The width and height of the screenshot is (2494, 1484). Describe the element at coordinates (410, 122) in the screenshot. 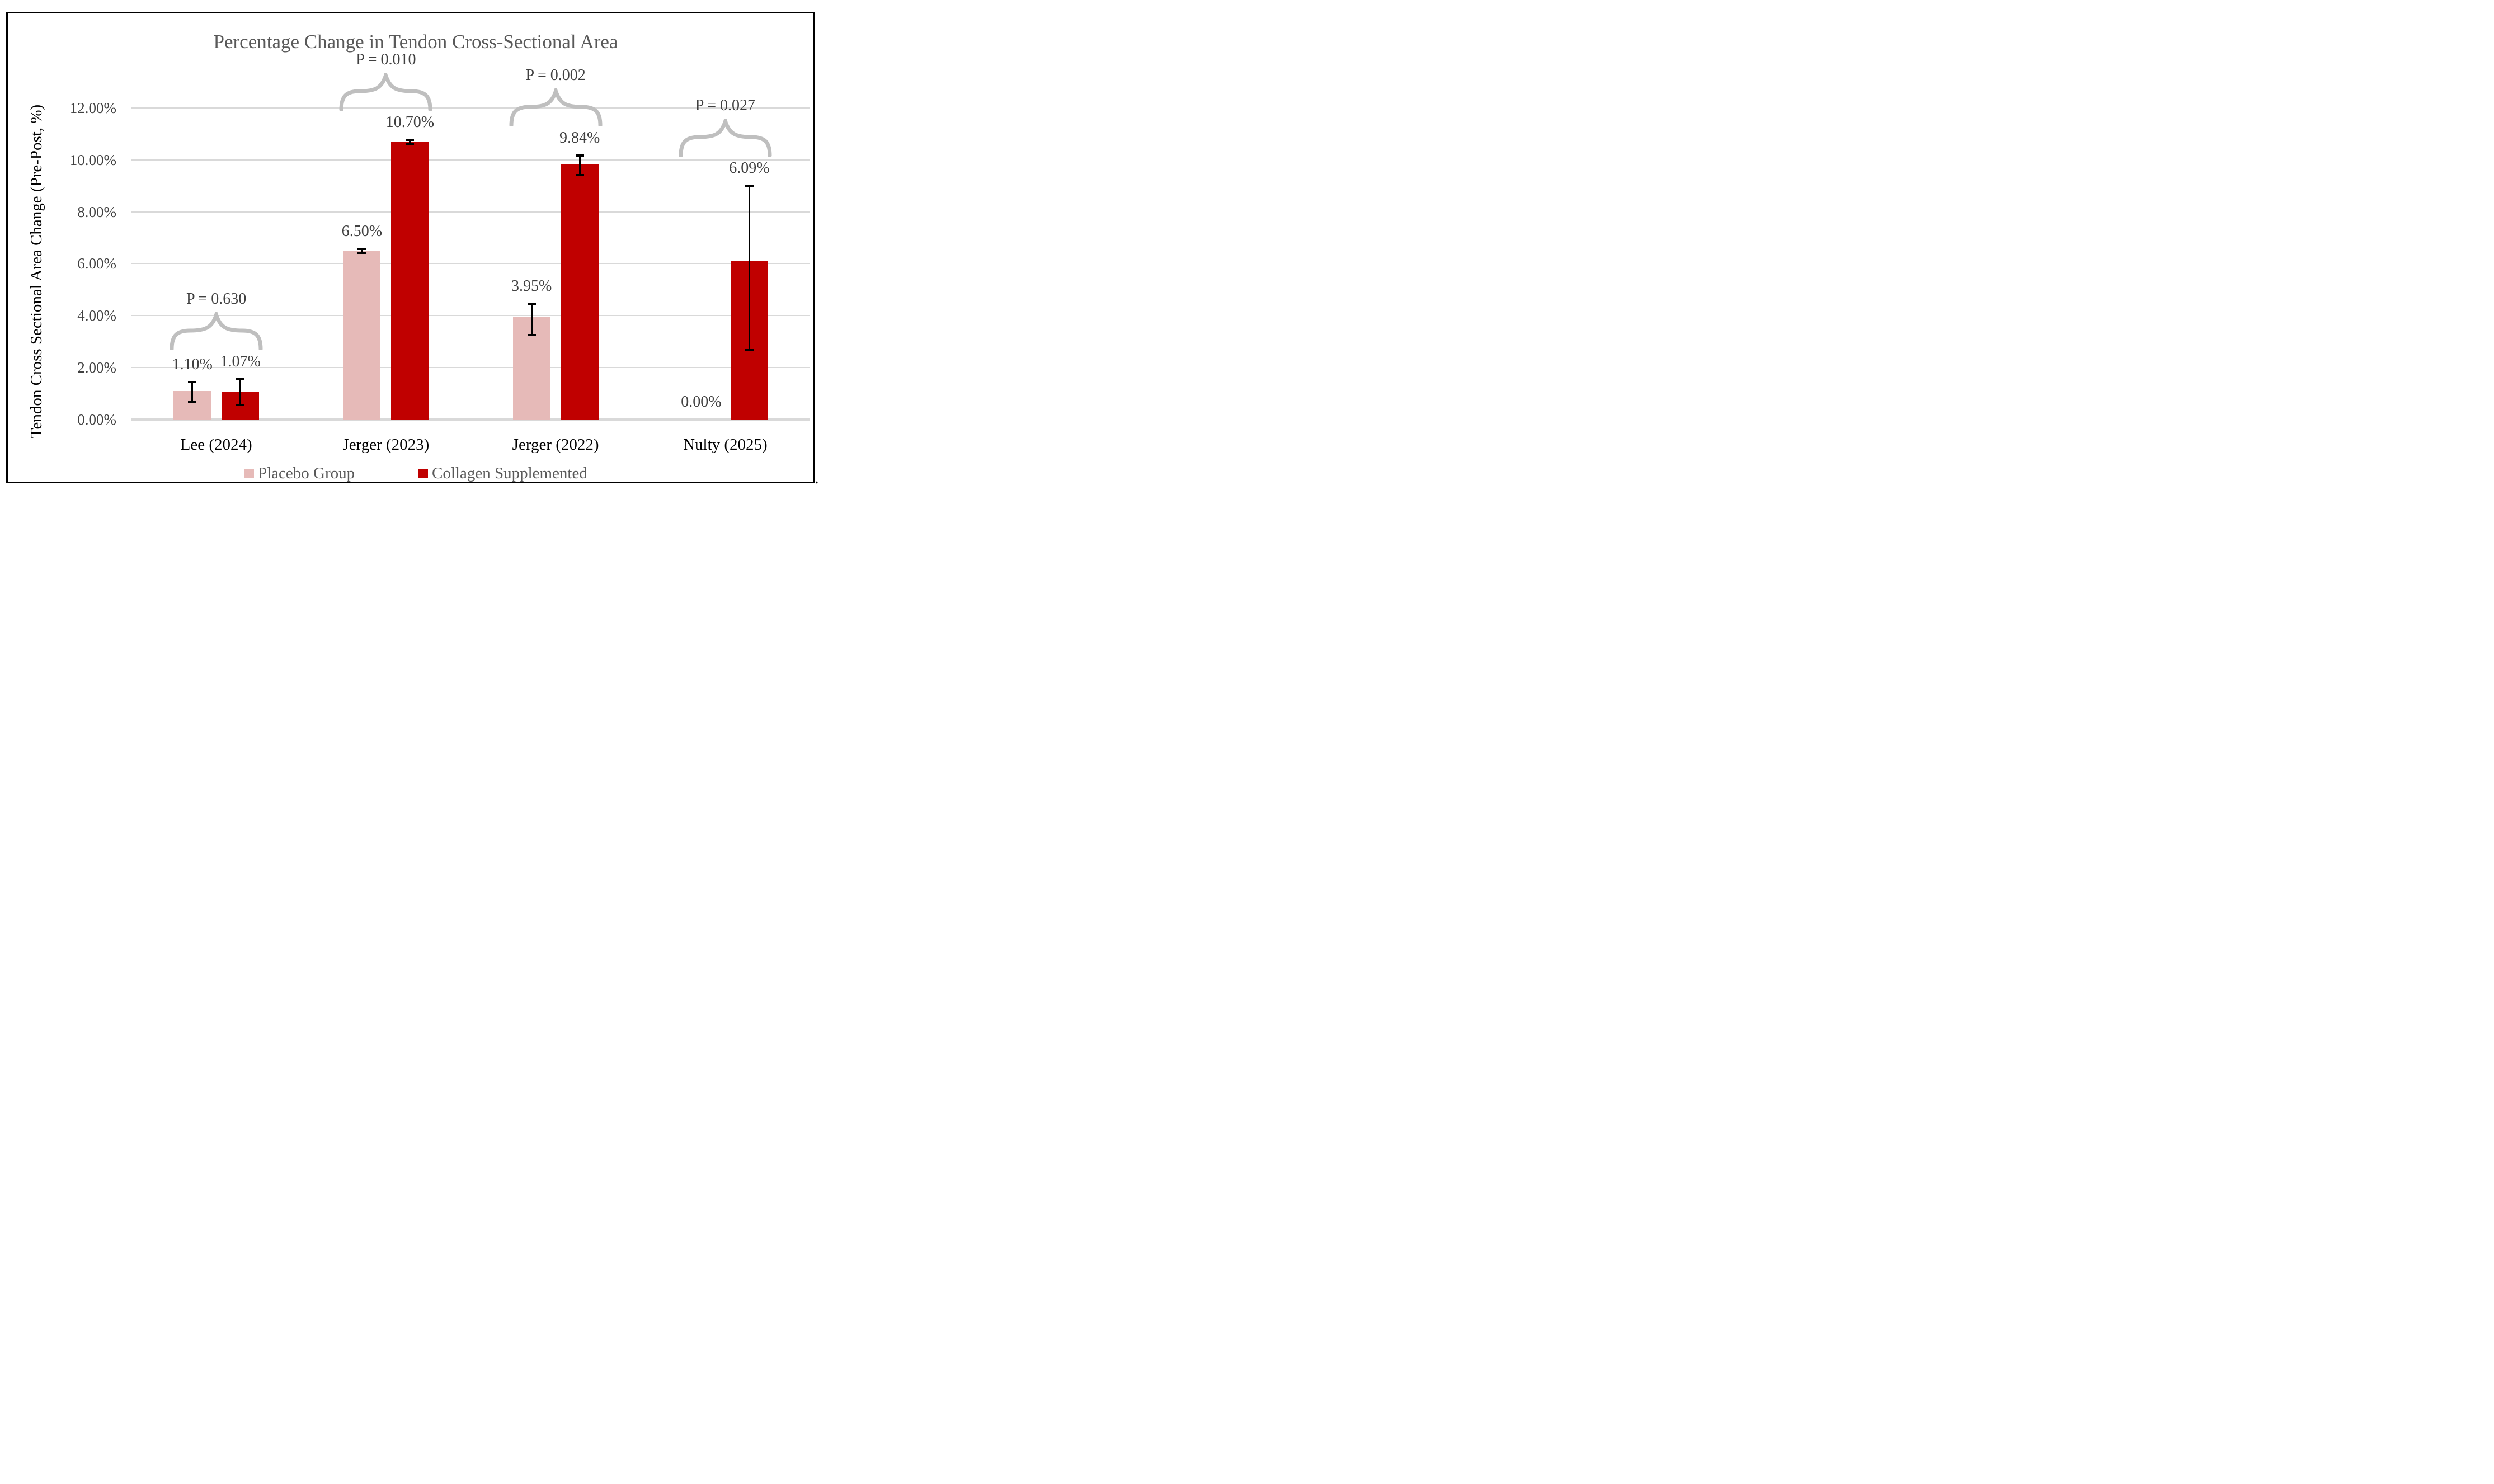

I see `data-label: 10.70%` at that location.